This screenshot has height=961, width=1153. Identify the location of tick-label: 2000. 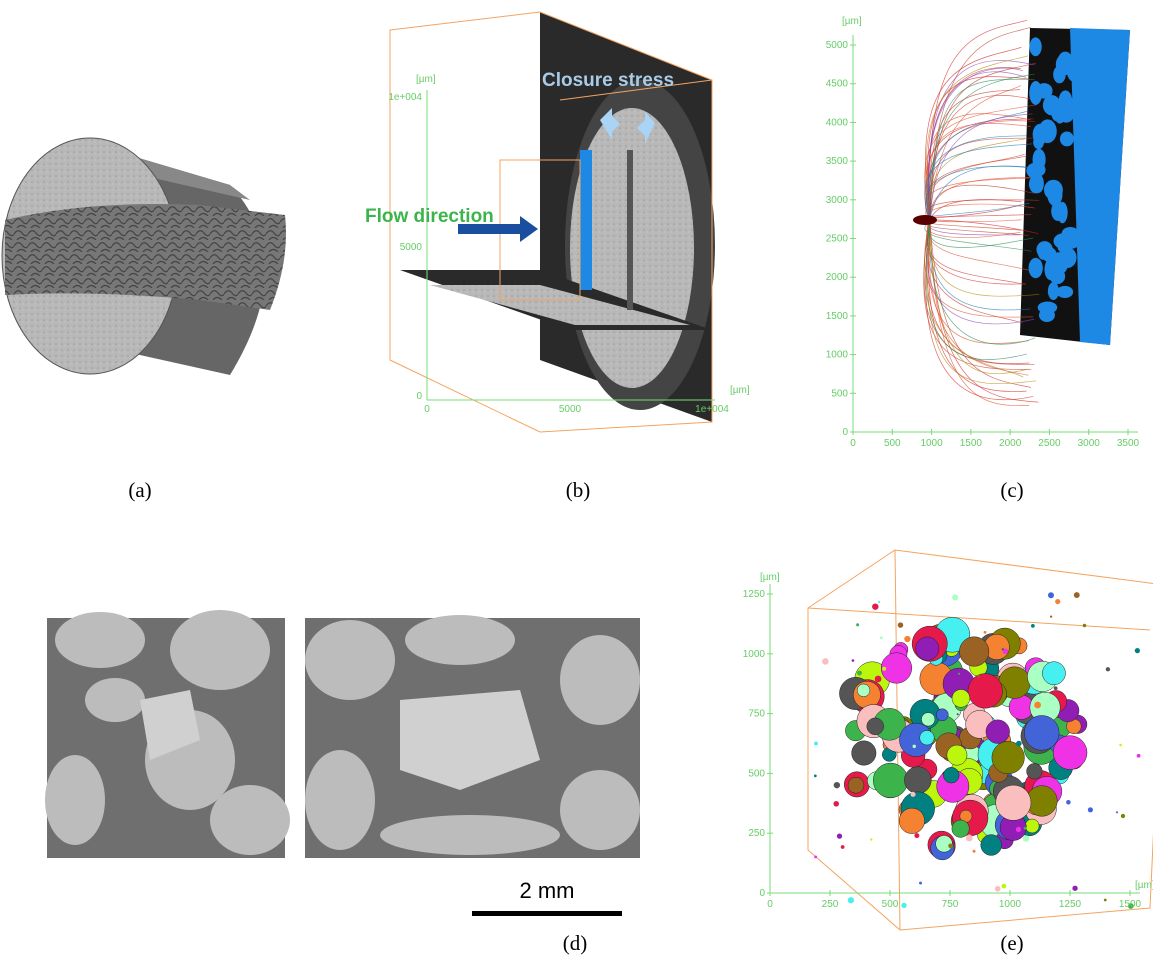
(837, 277).